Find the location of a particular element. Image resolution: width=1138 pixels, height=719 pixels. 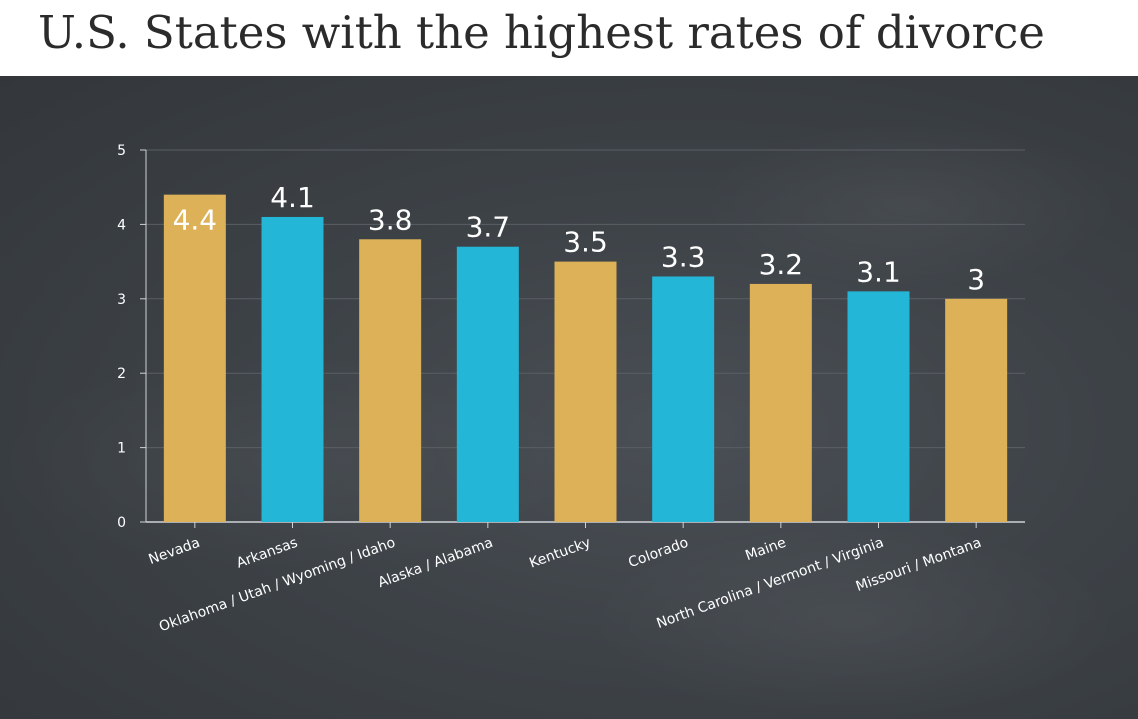

data-label: 3.8 is located at coordinates (390, 219).